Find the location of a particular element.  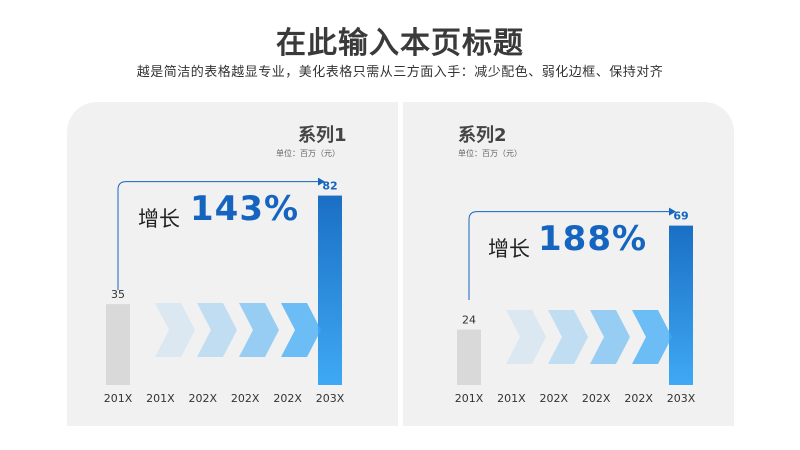

data-label: 69 is located at coordinates (680, 216).